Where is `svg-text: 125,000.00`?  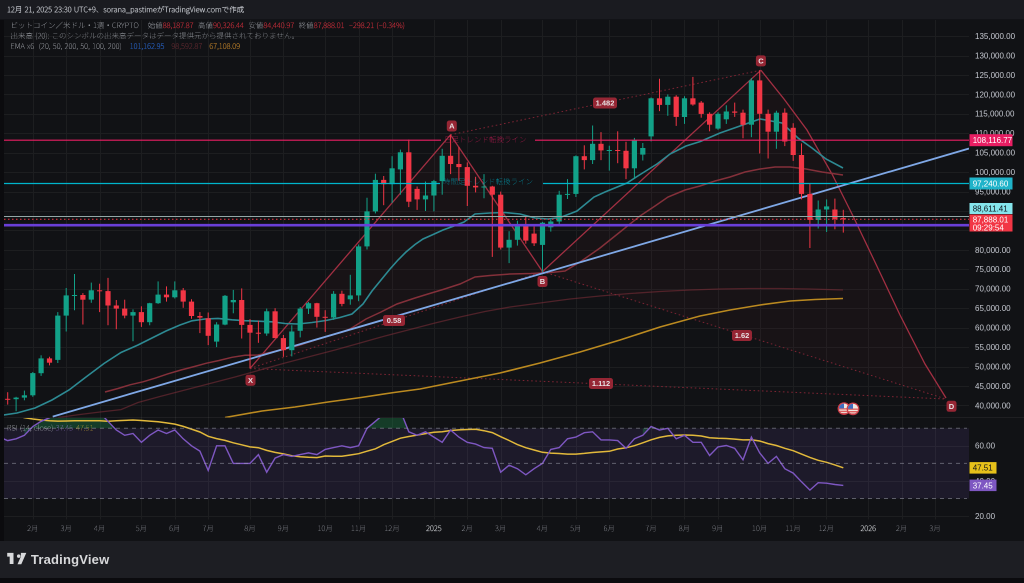 svg-text: 125,000.00 is located at coordinates (995, 75).